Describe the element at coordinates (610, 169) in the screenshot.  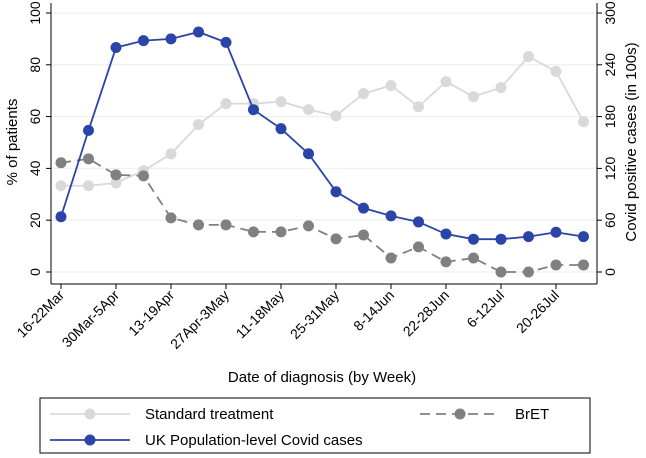
I see `y2-tick-label: 120` at that location.